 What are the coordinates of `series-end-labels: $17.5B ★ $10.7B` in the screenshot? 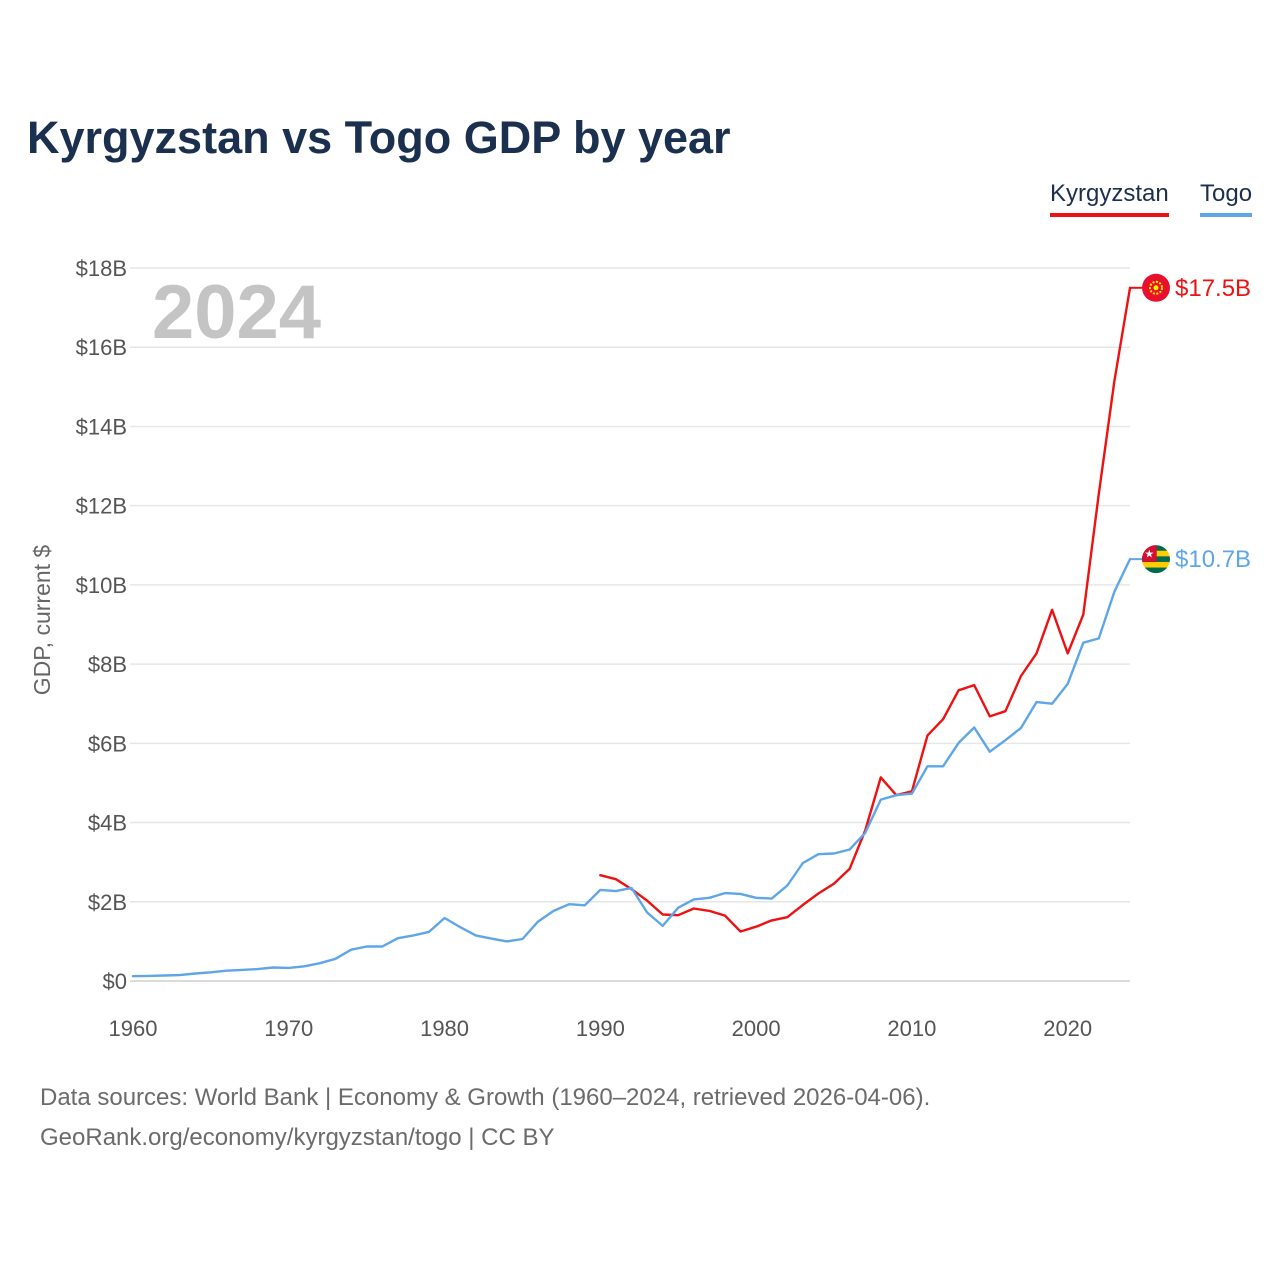 It's located at (1190, 423).